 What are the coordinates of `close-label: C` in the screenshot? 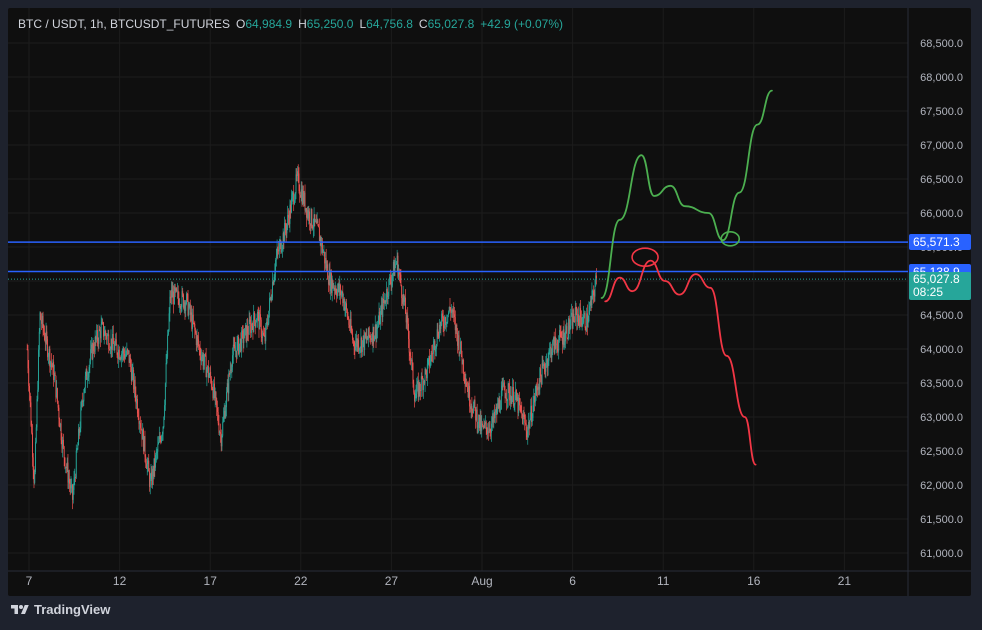 It's located at (423, 24).